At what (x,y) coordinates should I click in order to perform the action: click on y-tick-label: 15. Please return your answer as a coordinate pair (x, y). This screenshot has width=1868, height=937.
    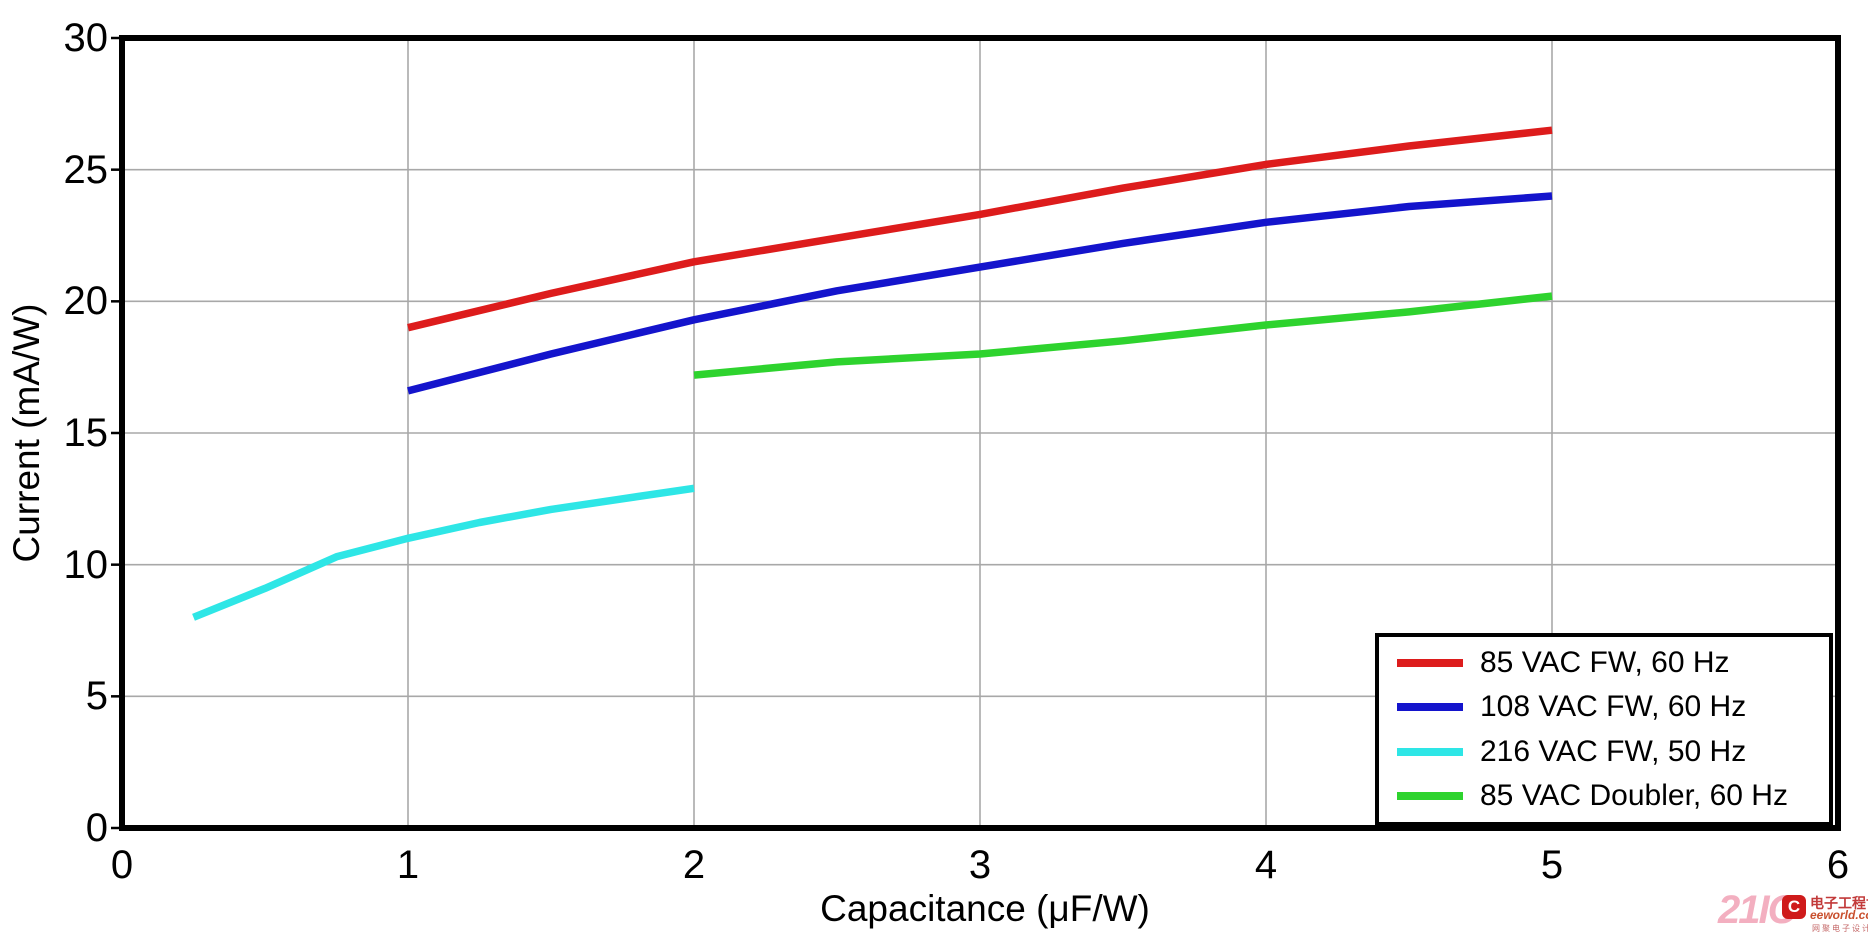
    Looking at the image, I should click on (86, 433).